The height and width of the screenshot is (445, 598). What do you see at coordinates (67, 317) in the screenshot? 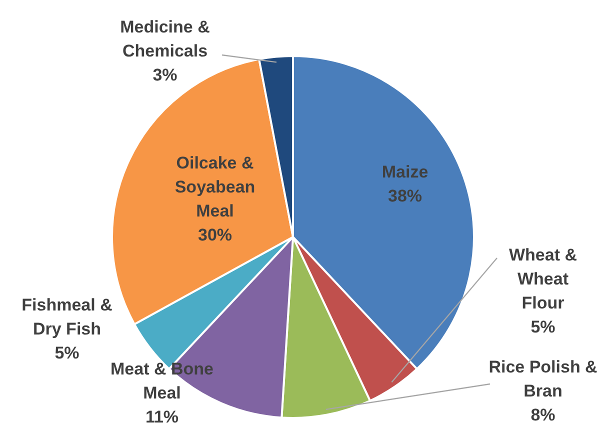
I see `slice-label: Fishmeal & Dry Fish` at bounding box center [67, 317].